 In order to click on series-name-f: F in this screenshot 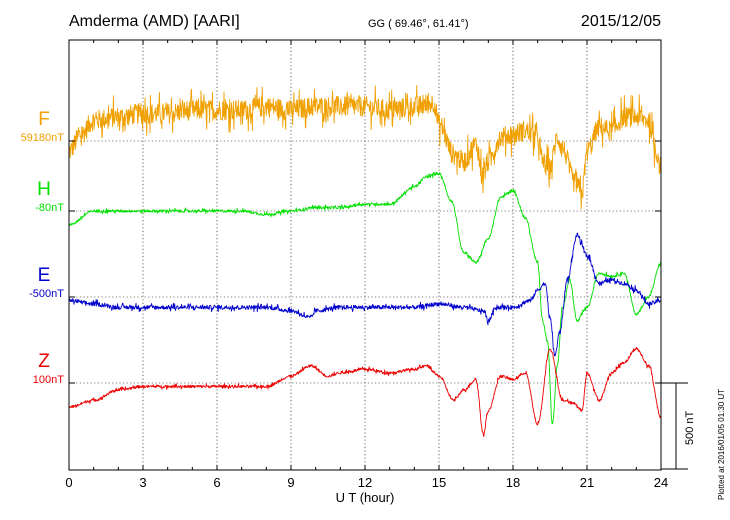, I will do `click(44, 119)`.